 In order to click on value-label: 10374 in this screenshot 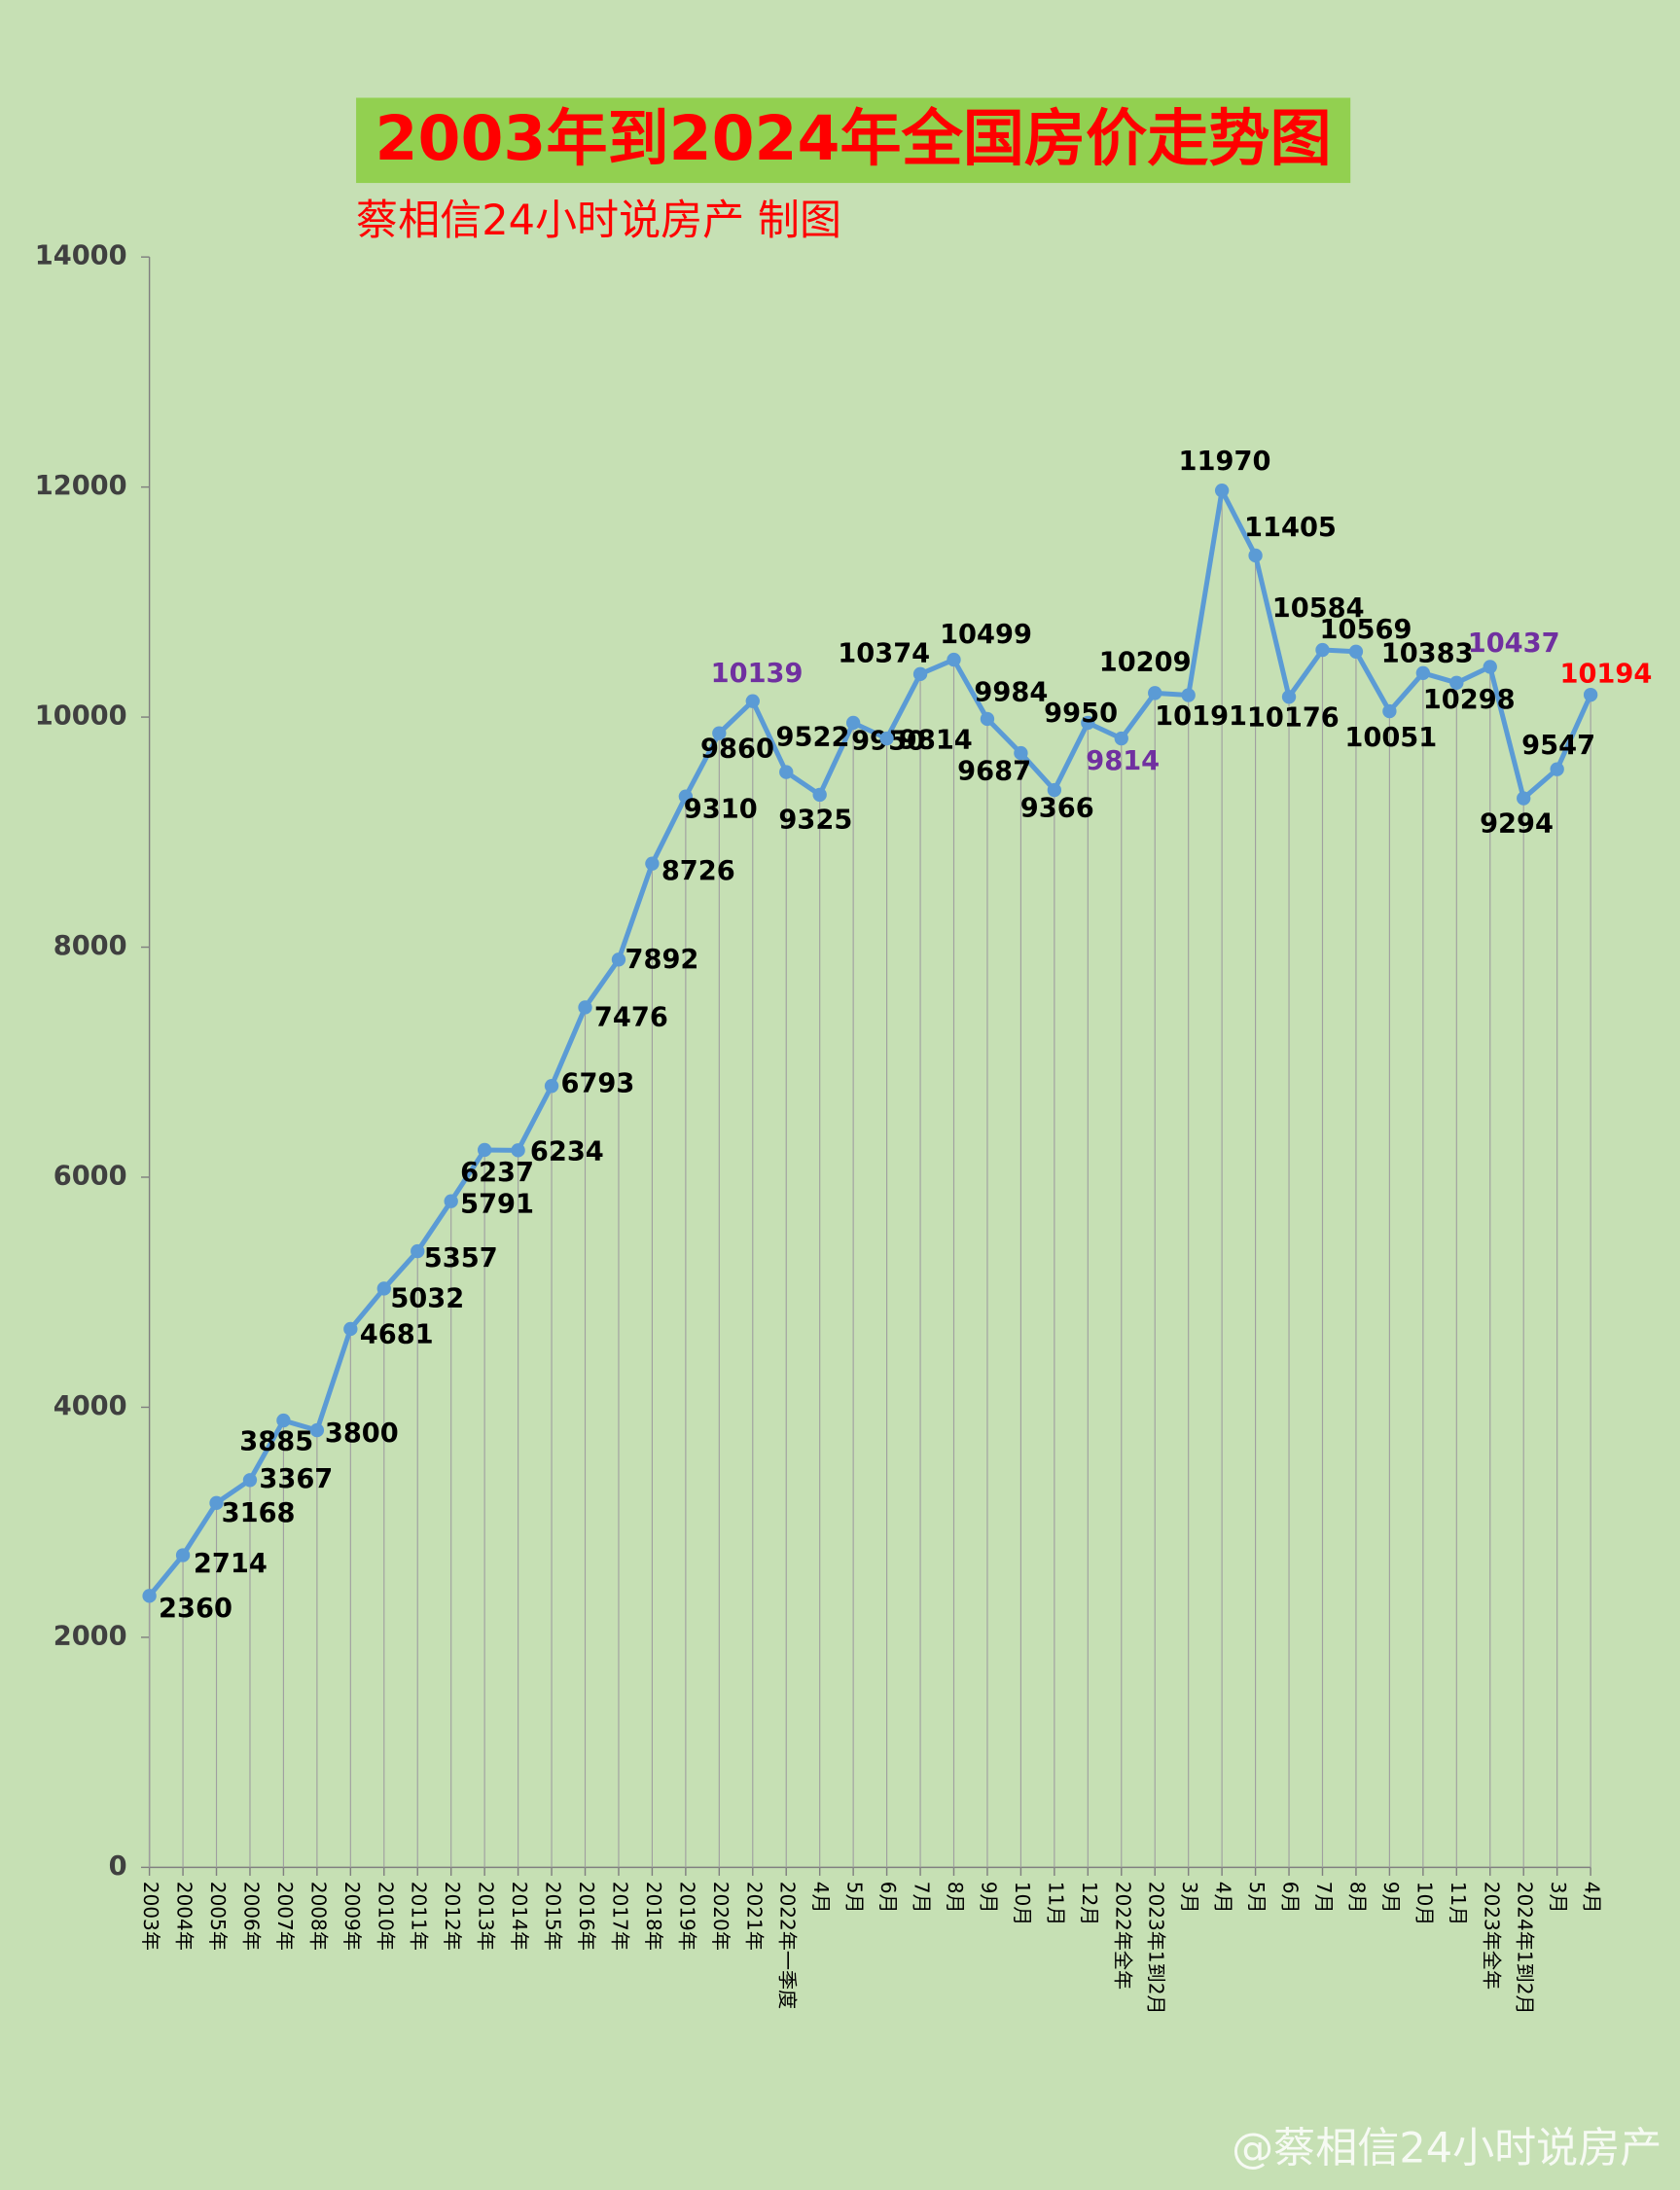, I will do `click(884, 653)`.